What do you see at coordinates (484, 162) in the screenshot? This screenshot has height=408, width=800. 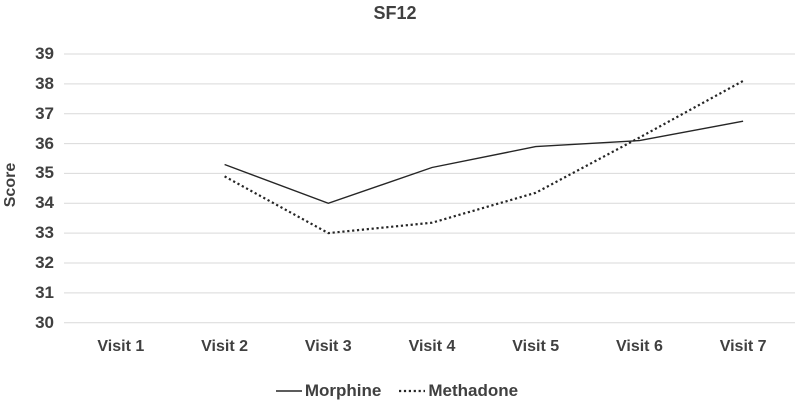 I see `series-line-morphine` at bounding box center [484, 162].